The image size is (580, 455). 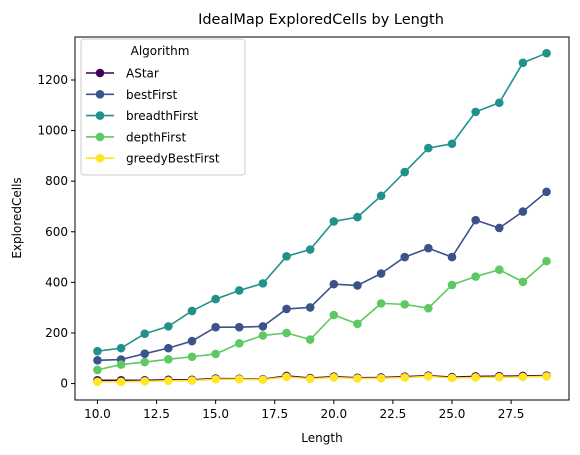 I want to click on y-axis-label: ExploredCells, so click(x=17, y=217).